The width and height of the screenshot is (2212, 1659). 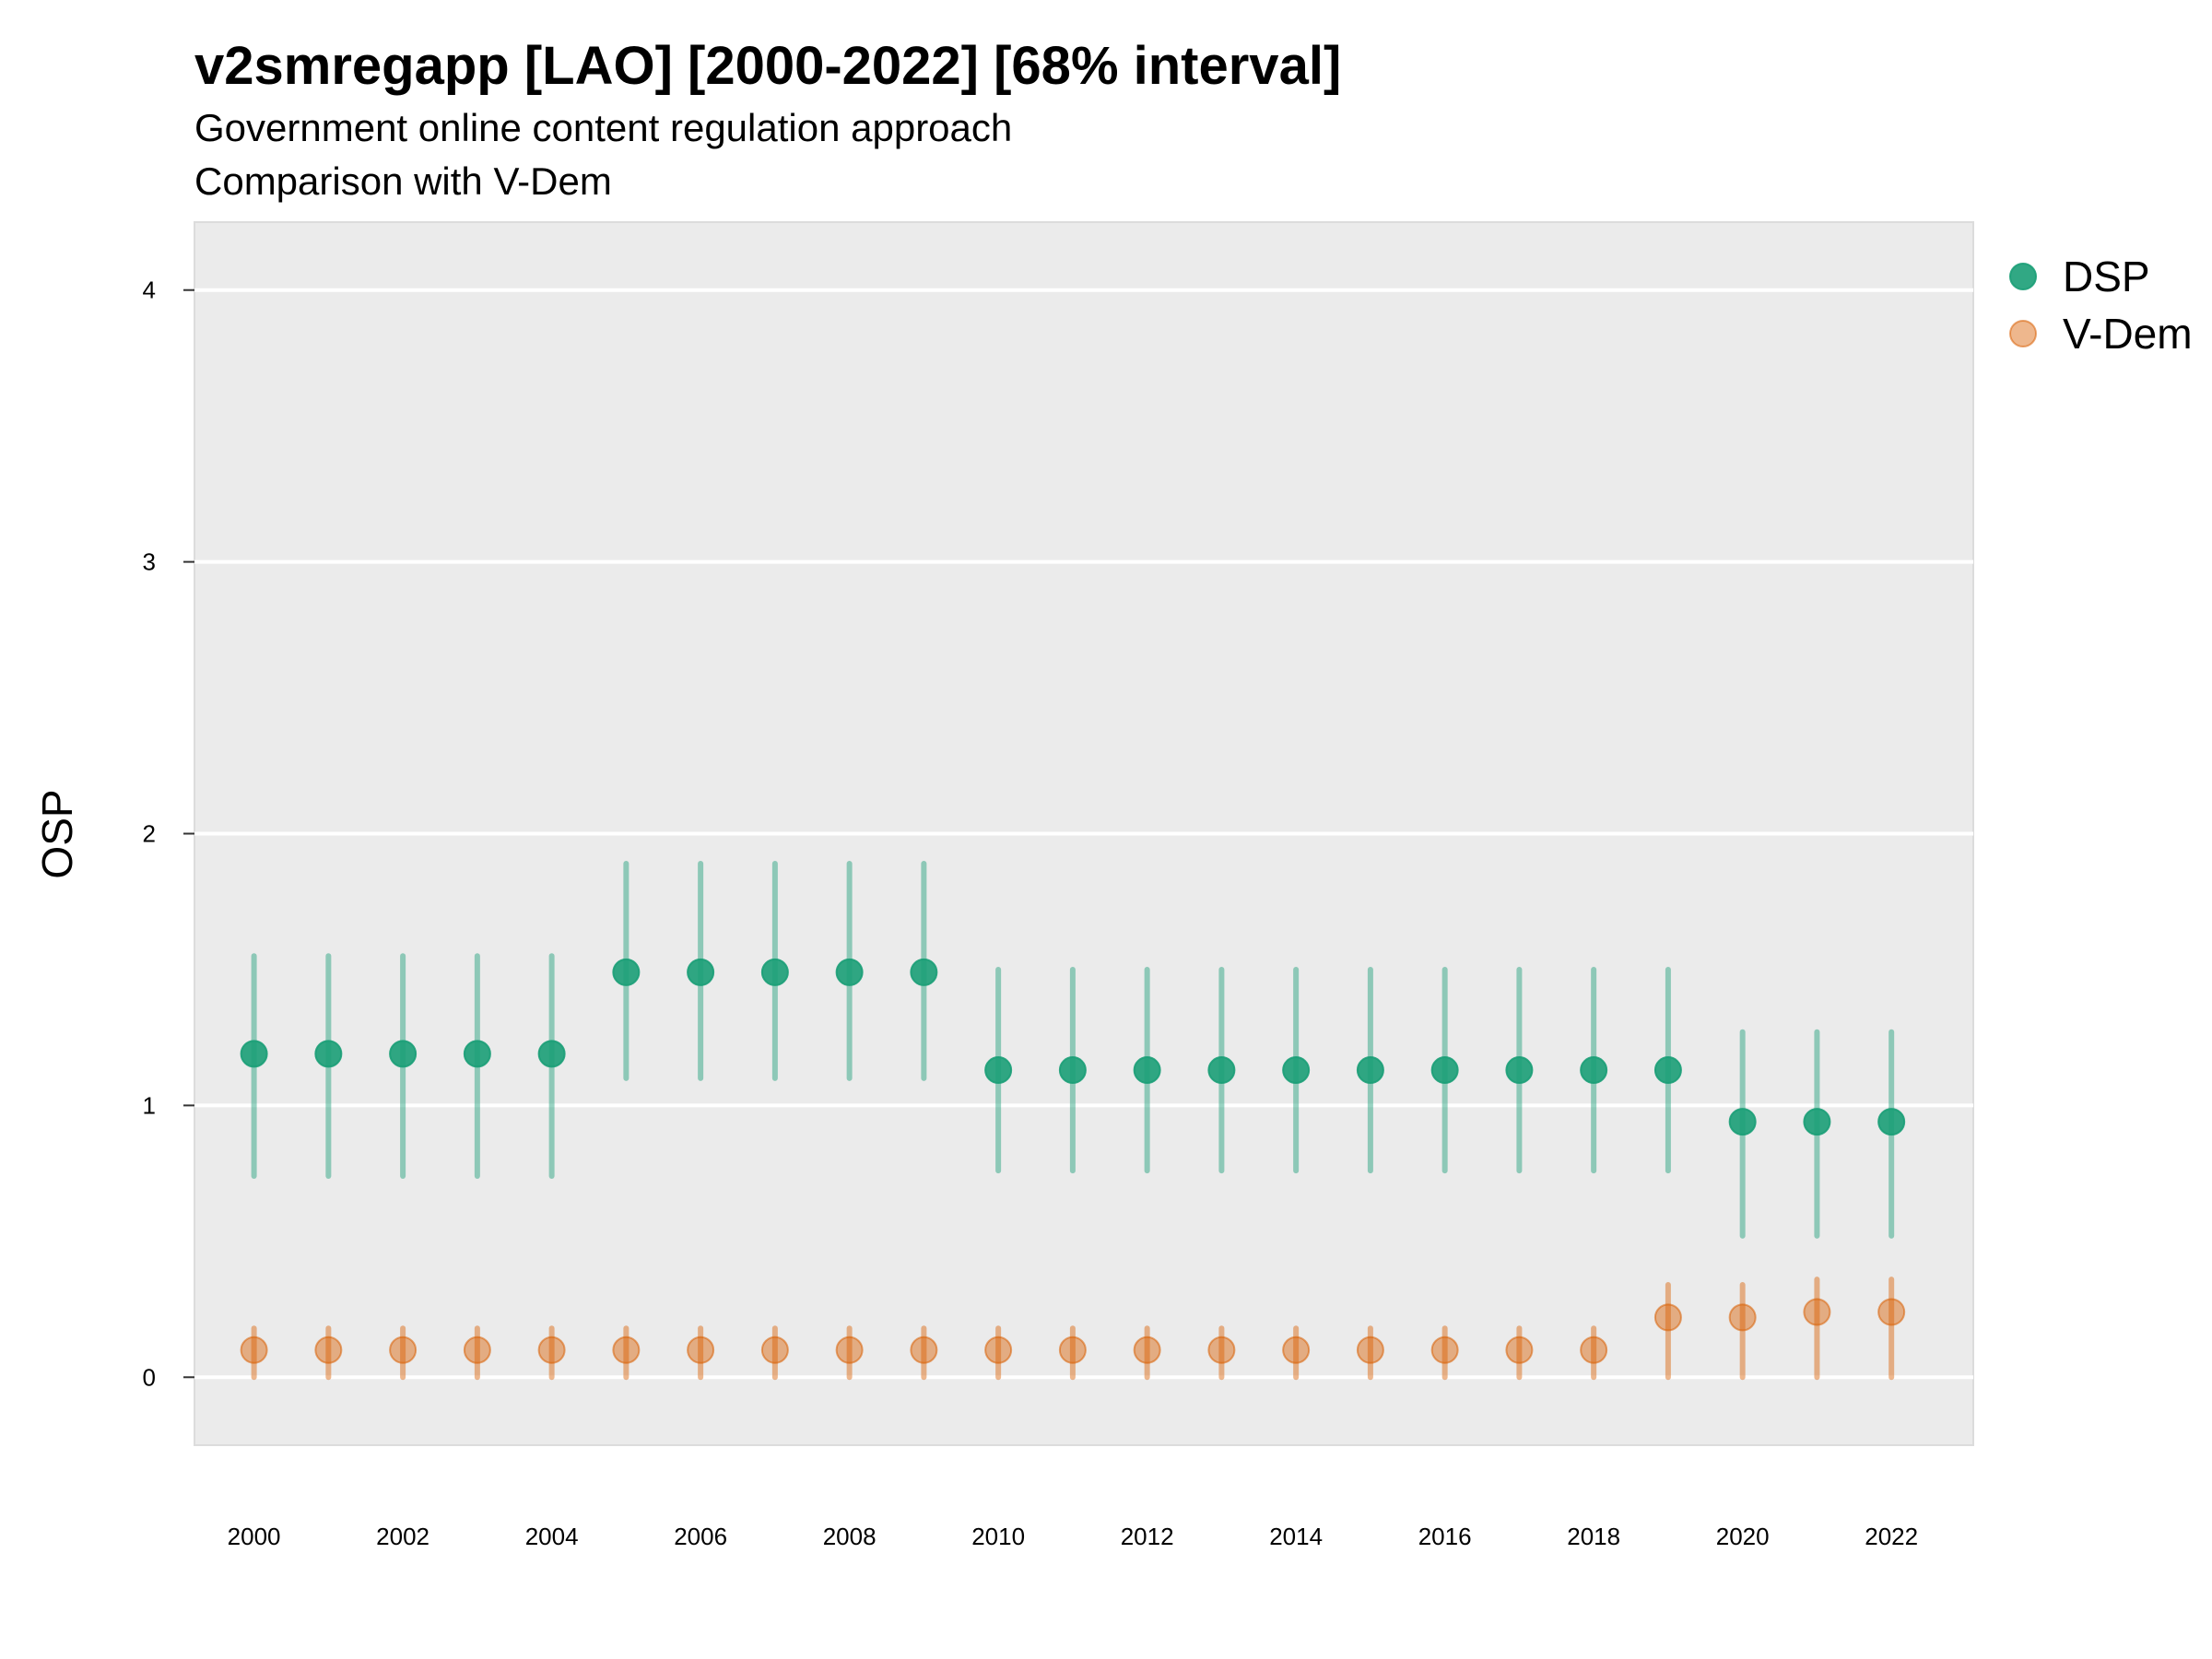 I want to click on legend-label: V-Dem, so click(x=2128, y=334).